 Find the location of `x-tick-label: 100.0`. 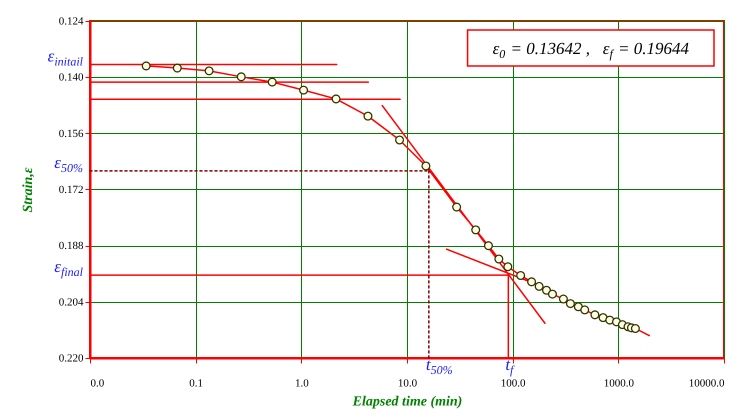

x-tick-label: 100.0 is located at coordinates (513, 384).